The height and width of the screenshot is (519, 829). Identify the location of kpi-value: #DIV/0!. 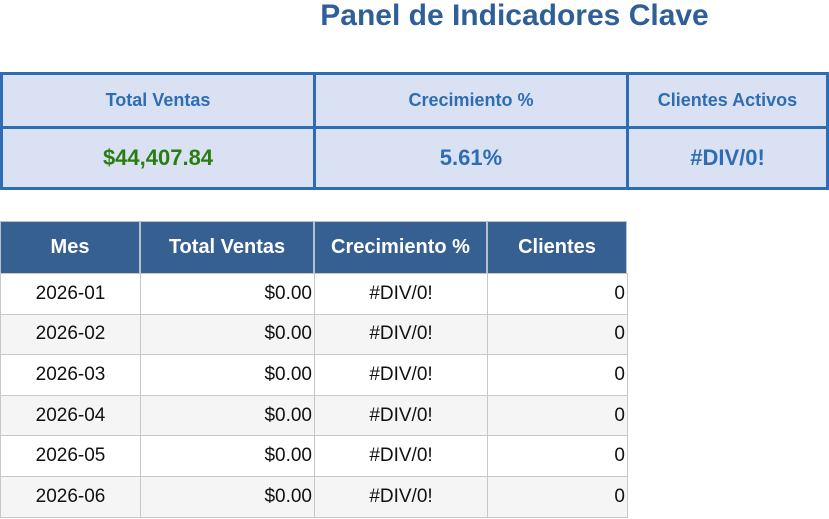
(727, 158).